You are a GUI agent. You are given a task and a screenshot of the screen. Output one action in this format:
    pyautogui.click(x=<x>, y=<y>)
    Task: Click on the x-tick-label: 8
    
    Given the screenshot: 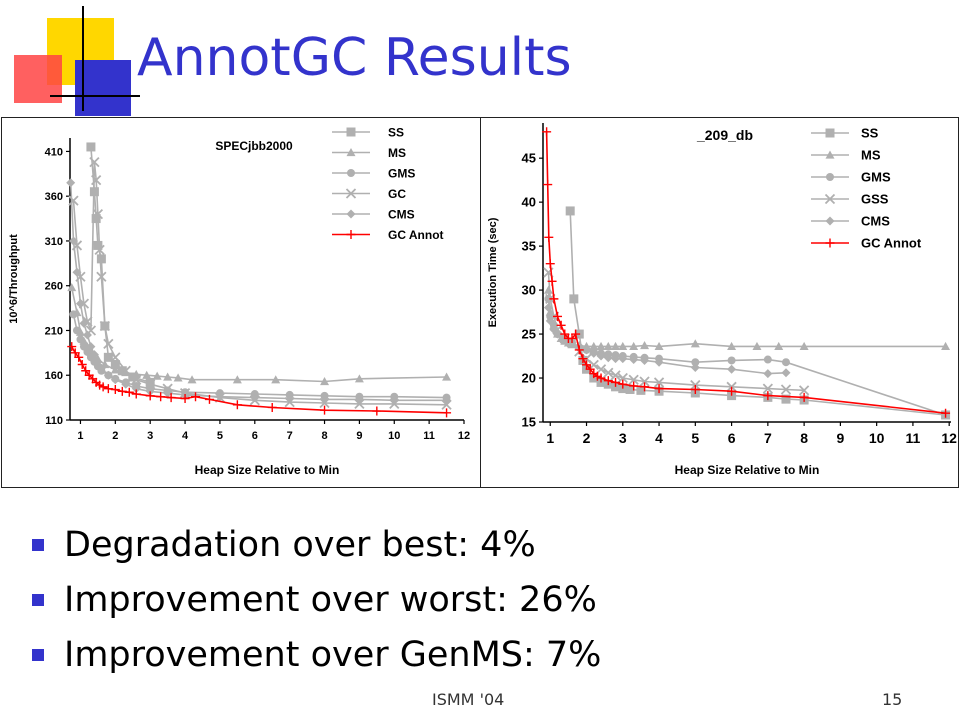 What is the action you would take?
    pyautogui.click(x=324, y=436)
    